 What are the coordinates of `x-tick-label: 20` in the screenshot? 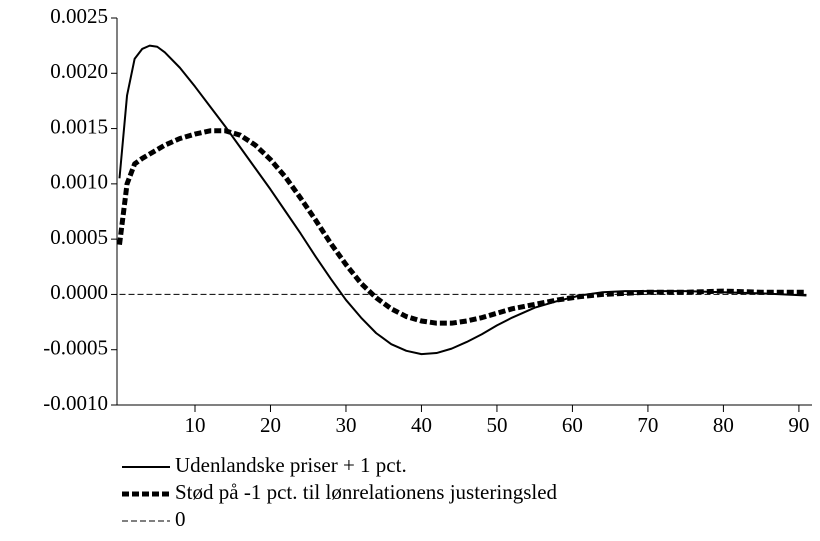 It's located at (270, 425).